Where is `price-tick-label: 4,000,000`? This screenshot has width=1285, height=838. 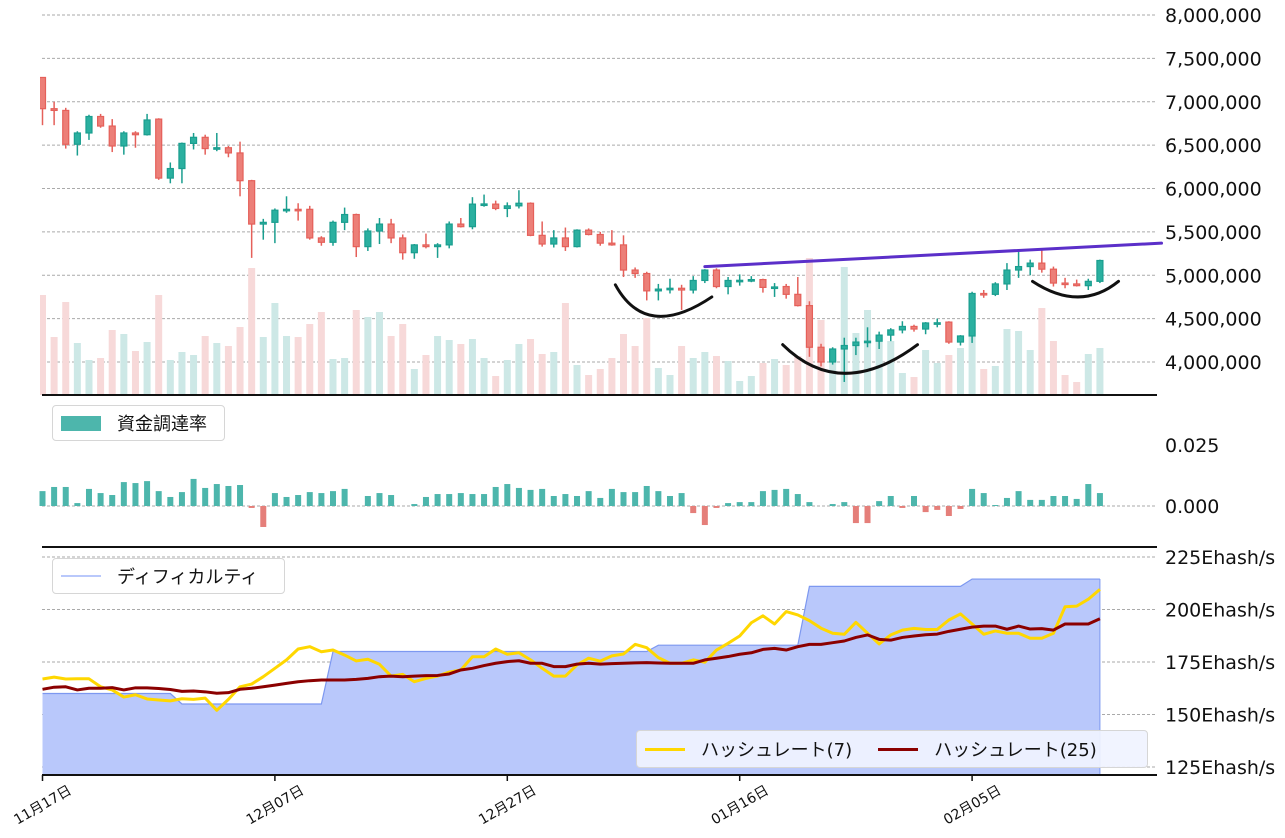
price-tick-label: 4,000,000 is located at coordinates (1213, 363).